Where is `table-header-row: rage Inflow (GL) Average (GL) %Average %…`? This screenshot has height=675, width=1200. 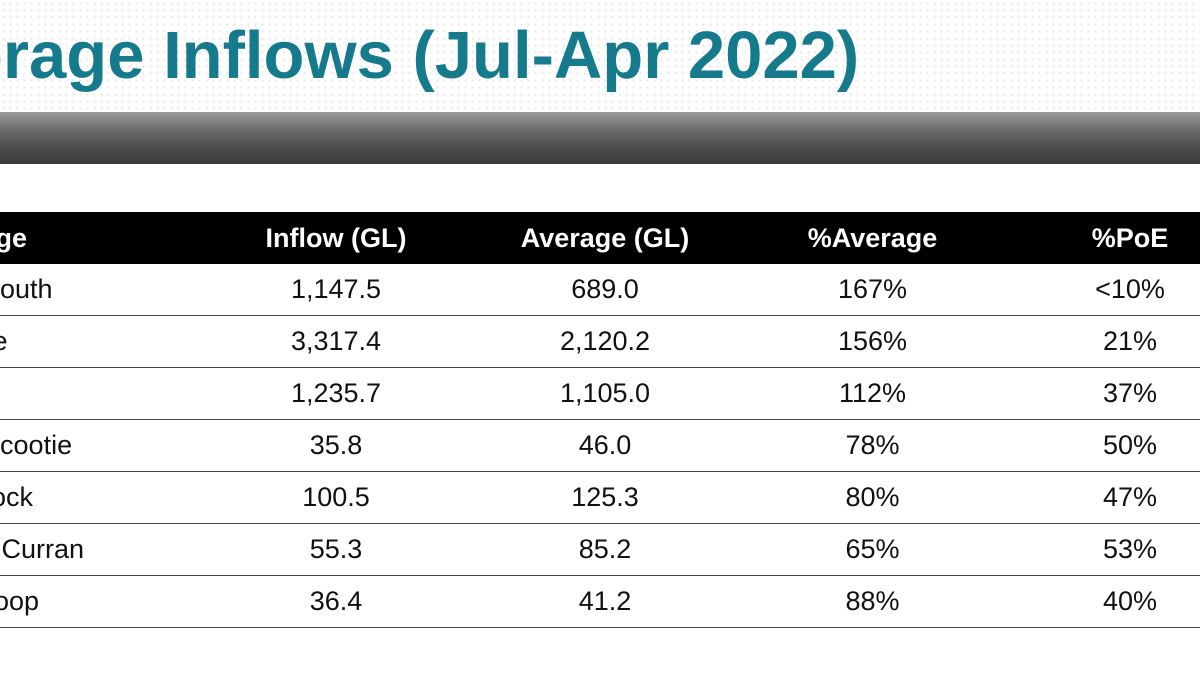 table-header-row: rage Inflow (GL) Average (GL) %Average %… is located at coordinates (600, 238).